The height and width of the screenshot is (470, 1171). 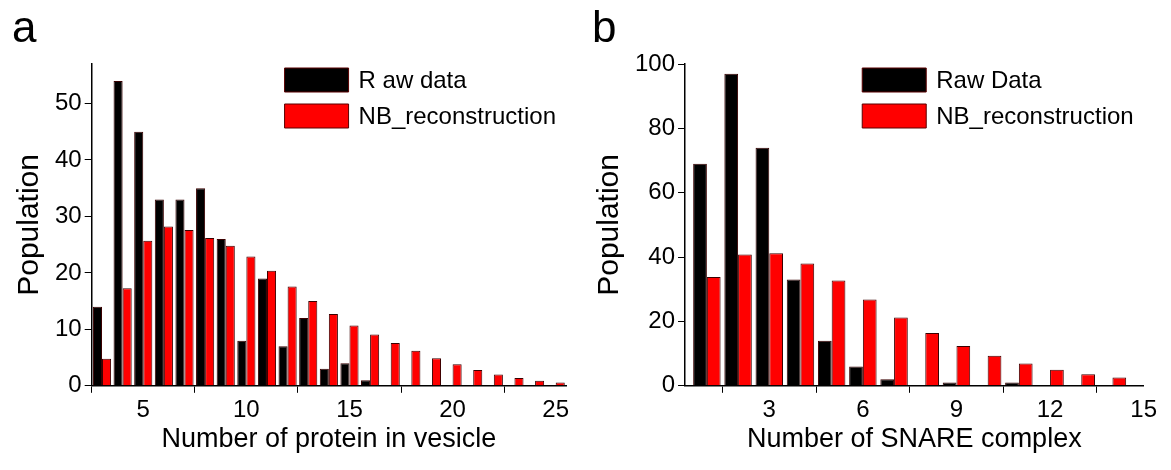 I want to click on chart-title: a, so click(x=24, y=27).